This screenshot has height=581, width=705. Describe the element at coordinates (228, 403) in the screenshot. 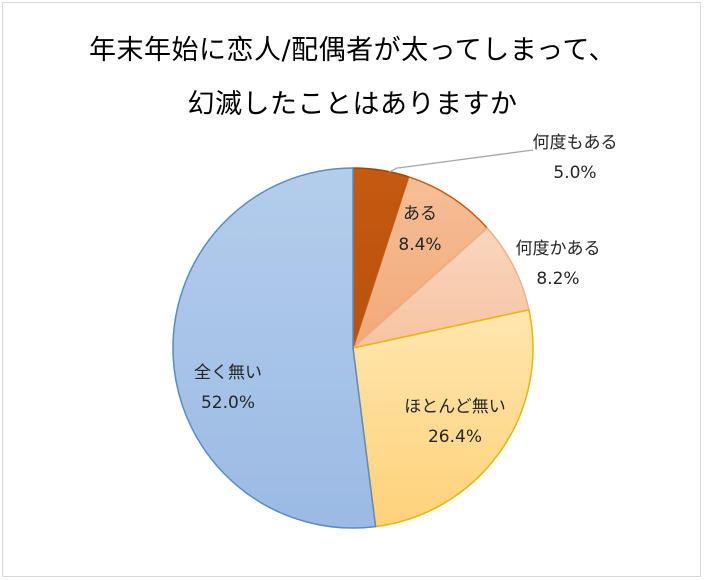

I see `slice-percent: 52.0%` at that location.